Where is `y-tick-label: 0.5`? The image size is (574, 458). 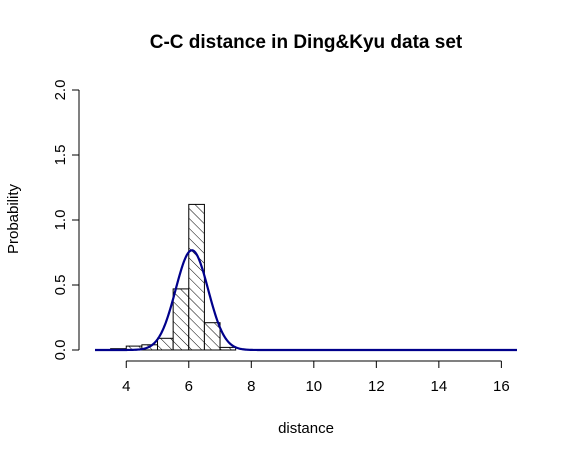
y-tick-label: 0.5 is located at coordinates (60, 285).